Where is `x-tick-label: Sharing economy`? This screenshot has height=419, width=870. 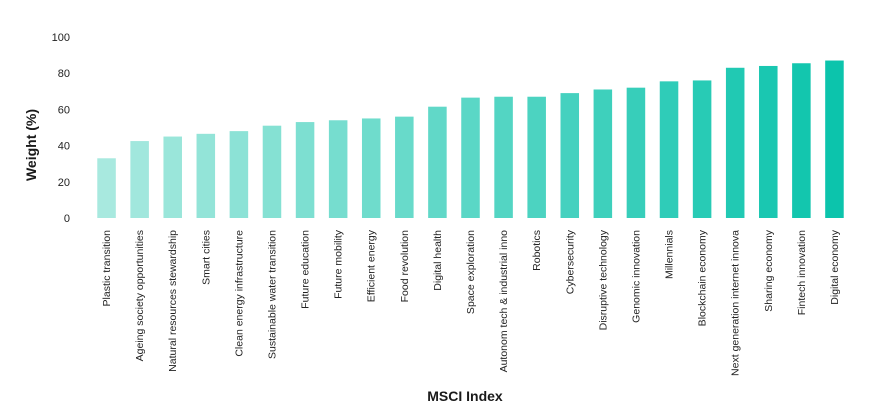
x-tick-label: Sharing economy is located at coordinates (769, 270).